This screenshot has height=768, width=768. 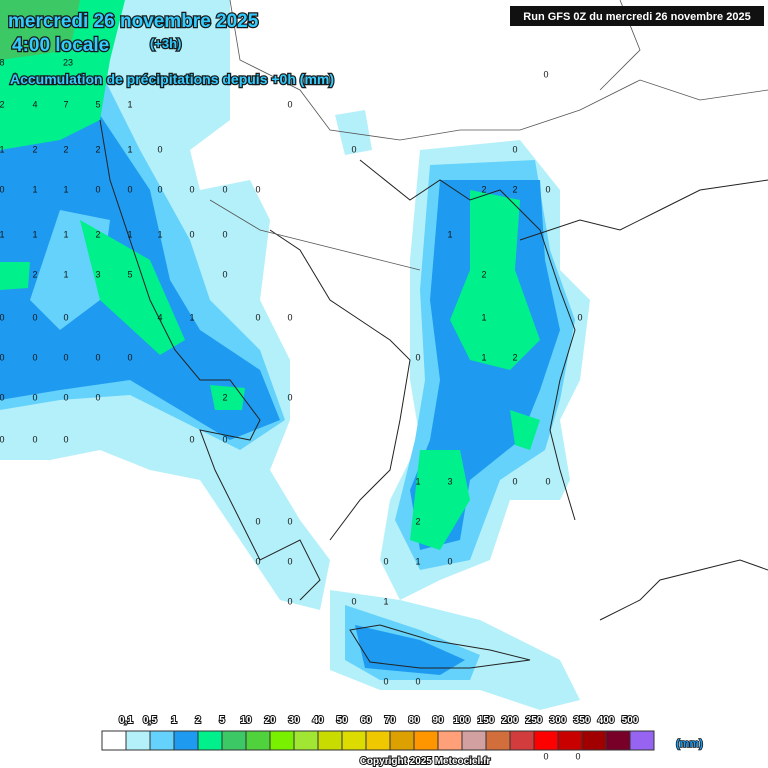 I want to click on legend-label: 1, so click(x=174, y=720).